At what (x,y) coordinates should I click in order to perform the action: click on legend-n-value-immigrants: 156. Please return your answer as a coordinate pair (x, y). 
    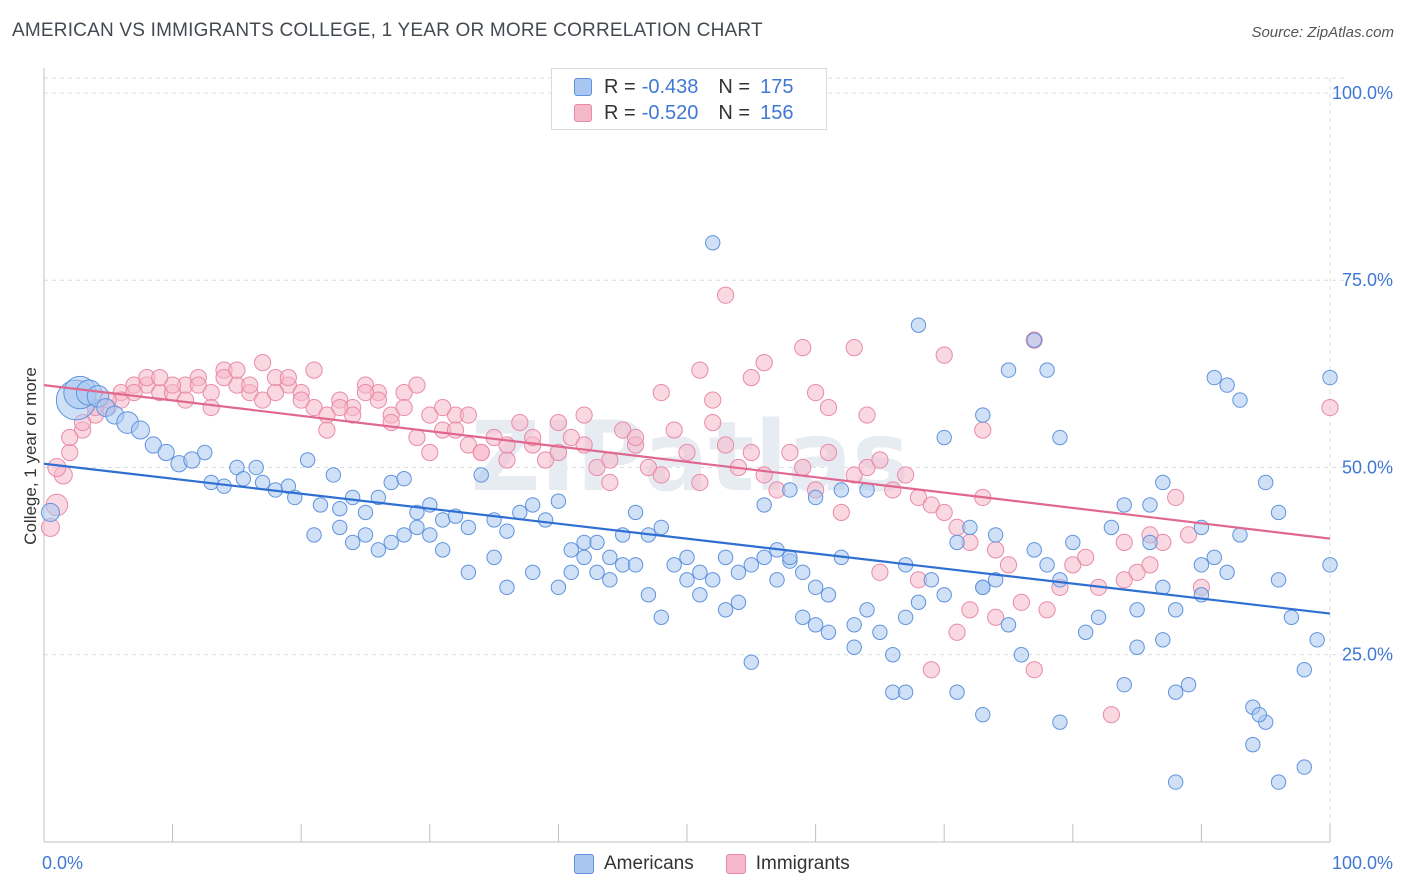
    Looking at the image, I should click on (777, 112).